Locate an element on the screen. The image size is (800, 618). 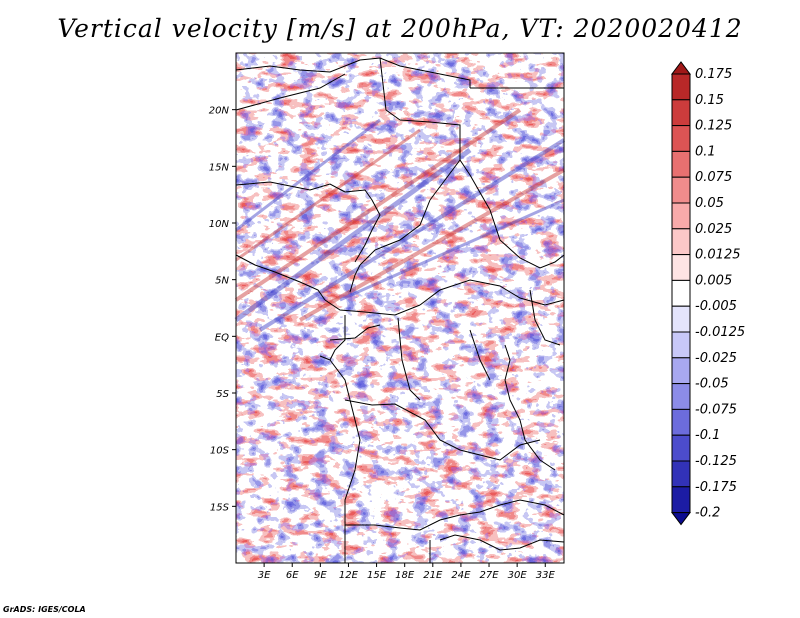
colorbar-top-arrow is located at coordinates (681, 68).